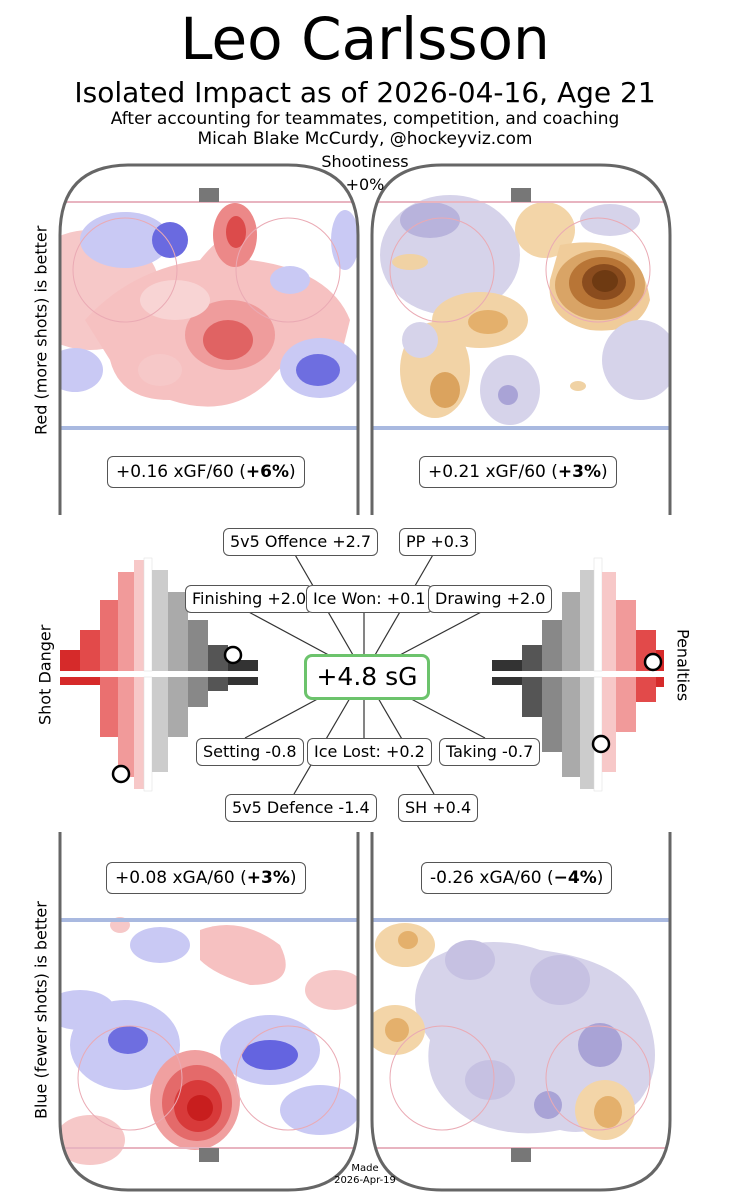  What do you see at coordinates (41, 1010) in the screenshot?
I see `bottom-side-label: Blue (fewer shots) is better` at bounding box center [41, 1010].